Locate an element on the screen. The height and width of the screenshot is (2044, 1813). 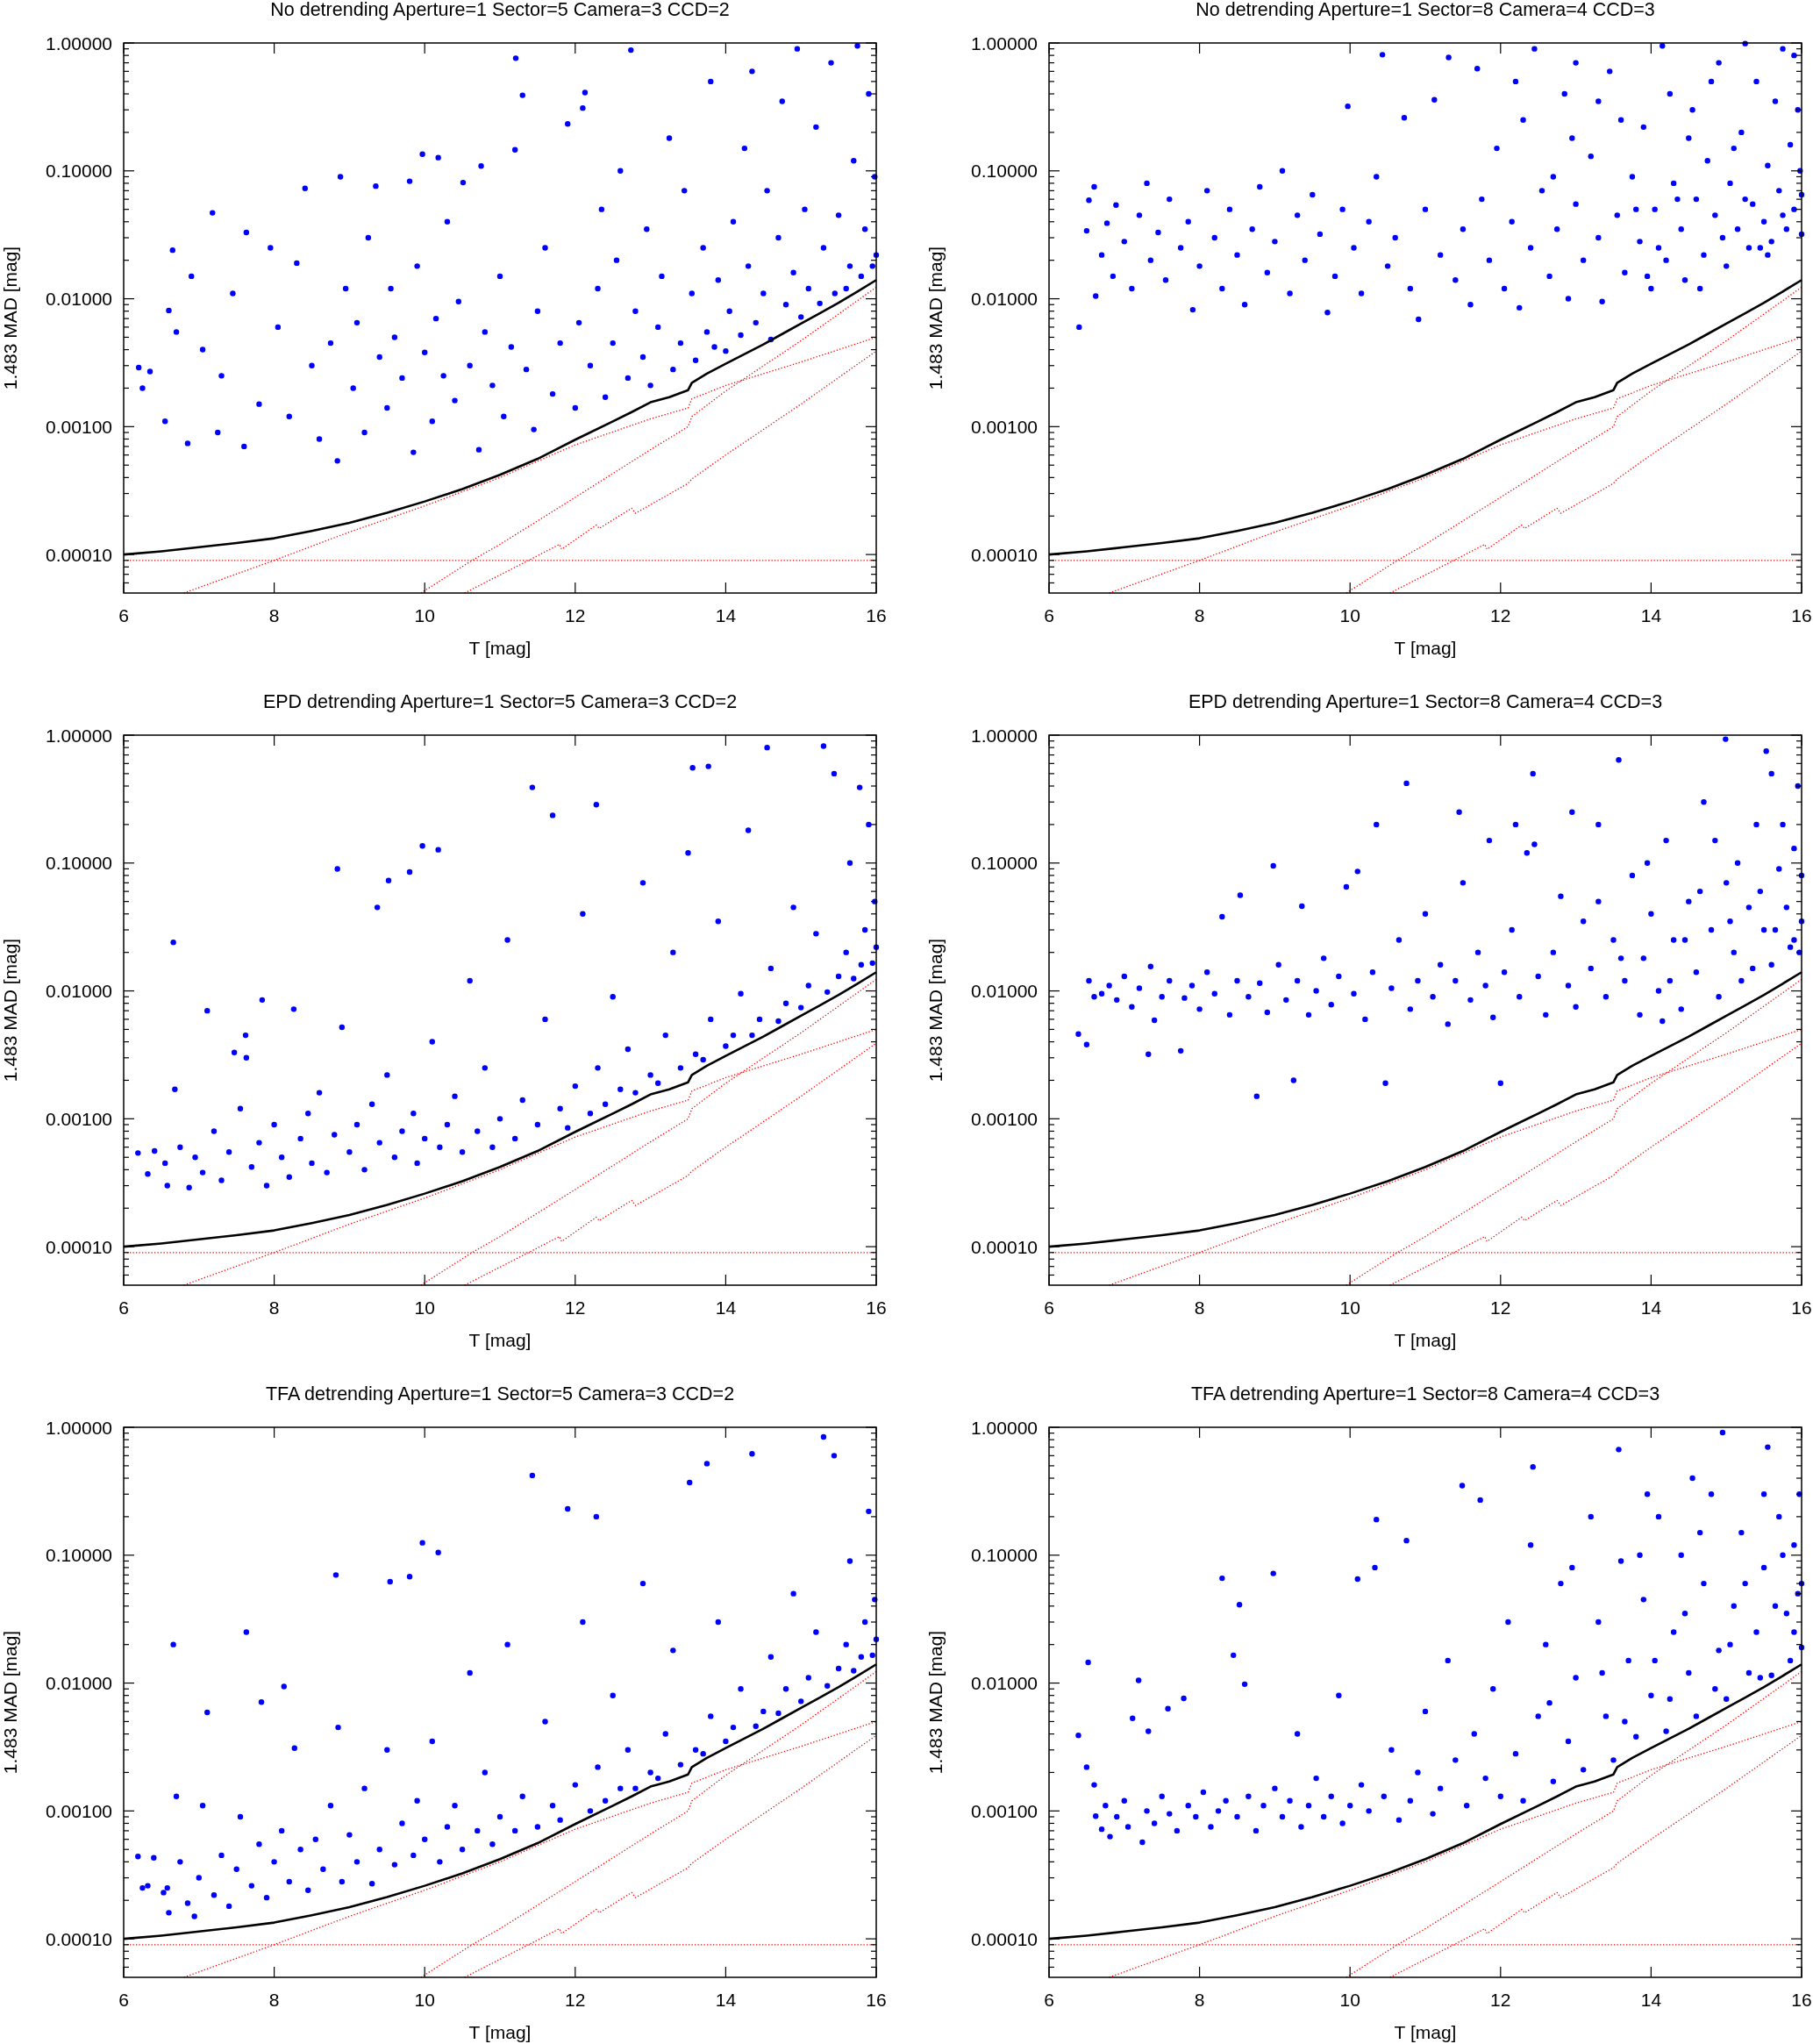
chart-title: EPD detrending Aperture=1 Sector=8 Camera=4 CCD=3 is located at coordinates (1425, 701).